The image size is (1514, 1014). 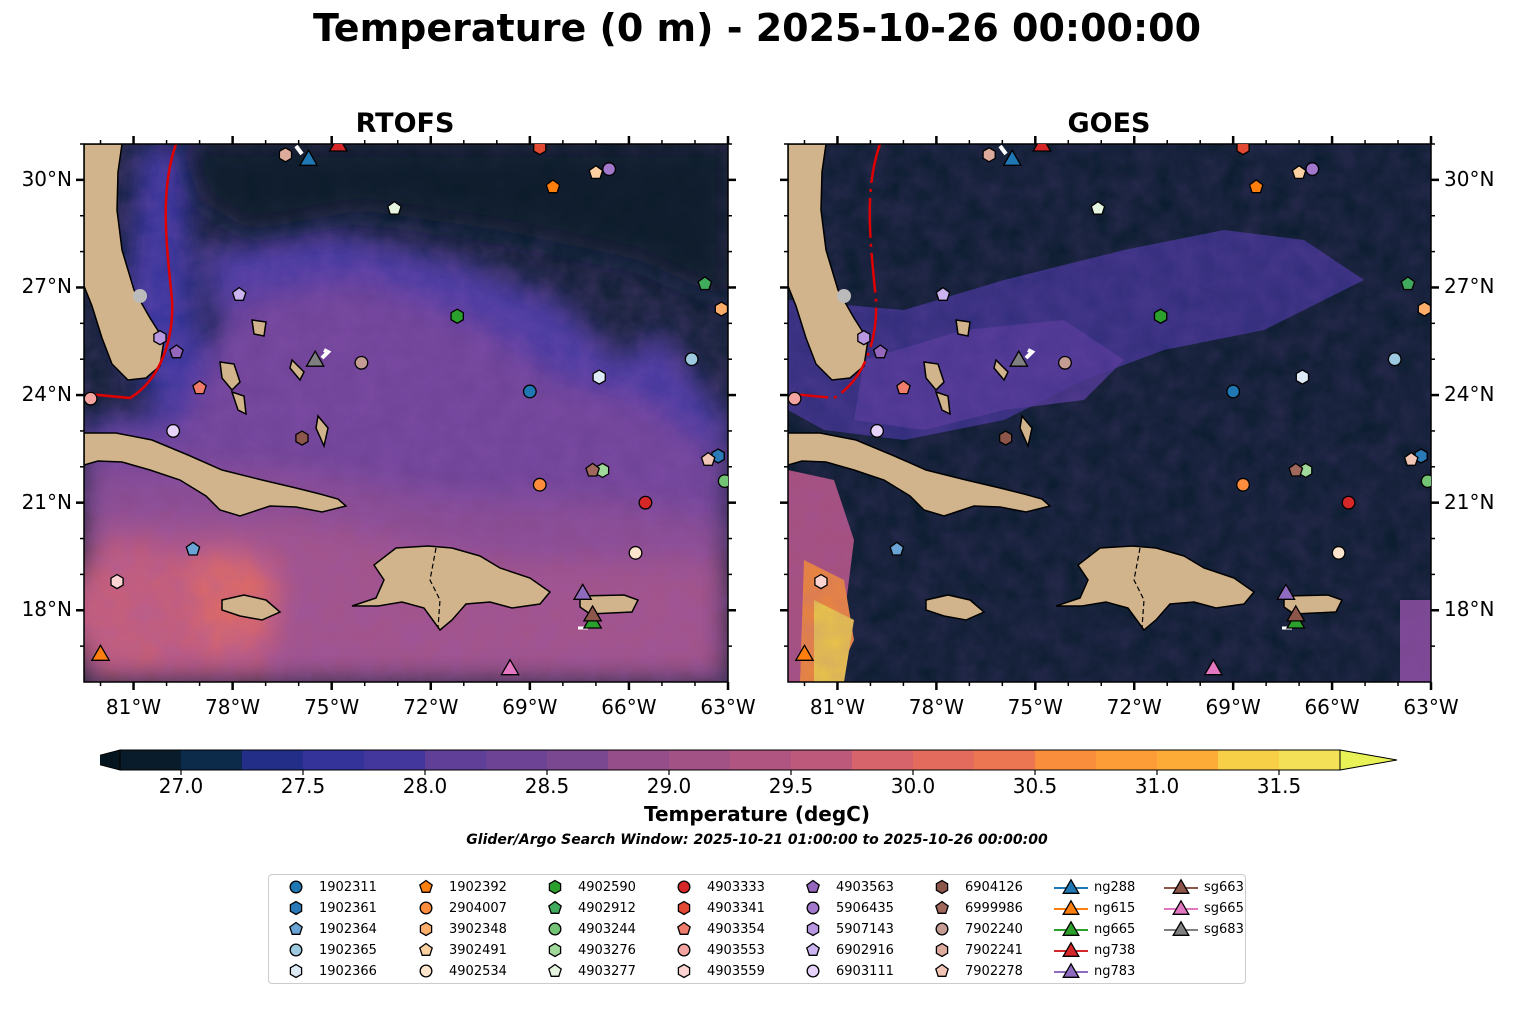 I want to click on legend-label: 4903333, so click(x=736, y=887).